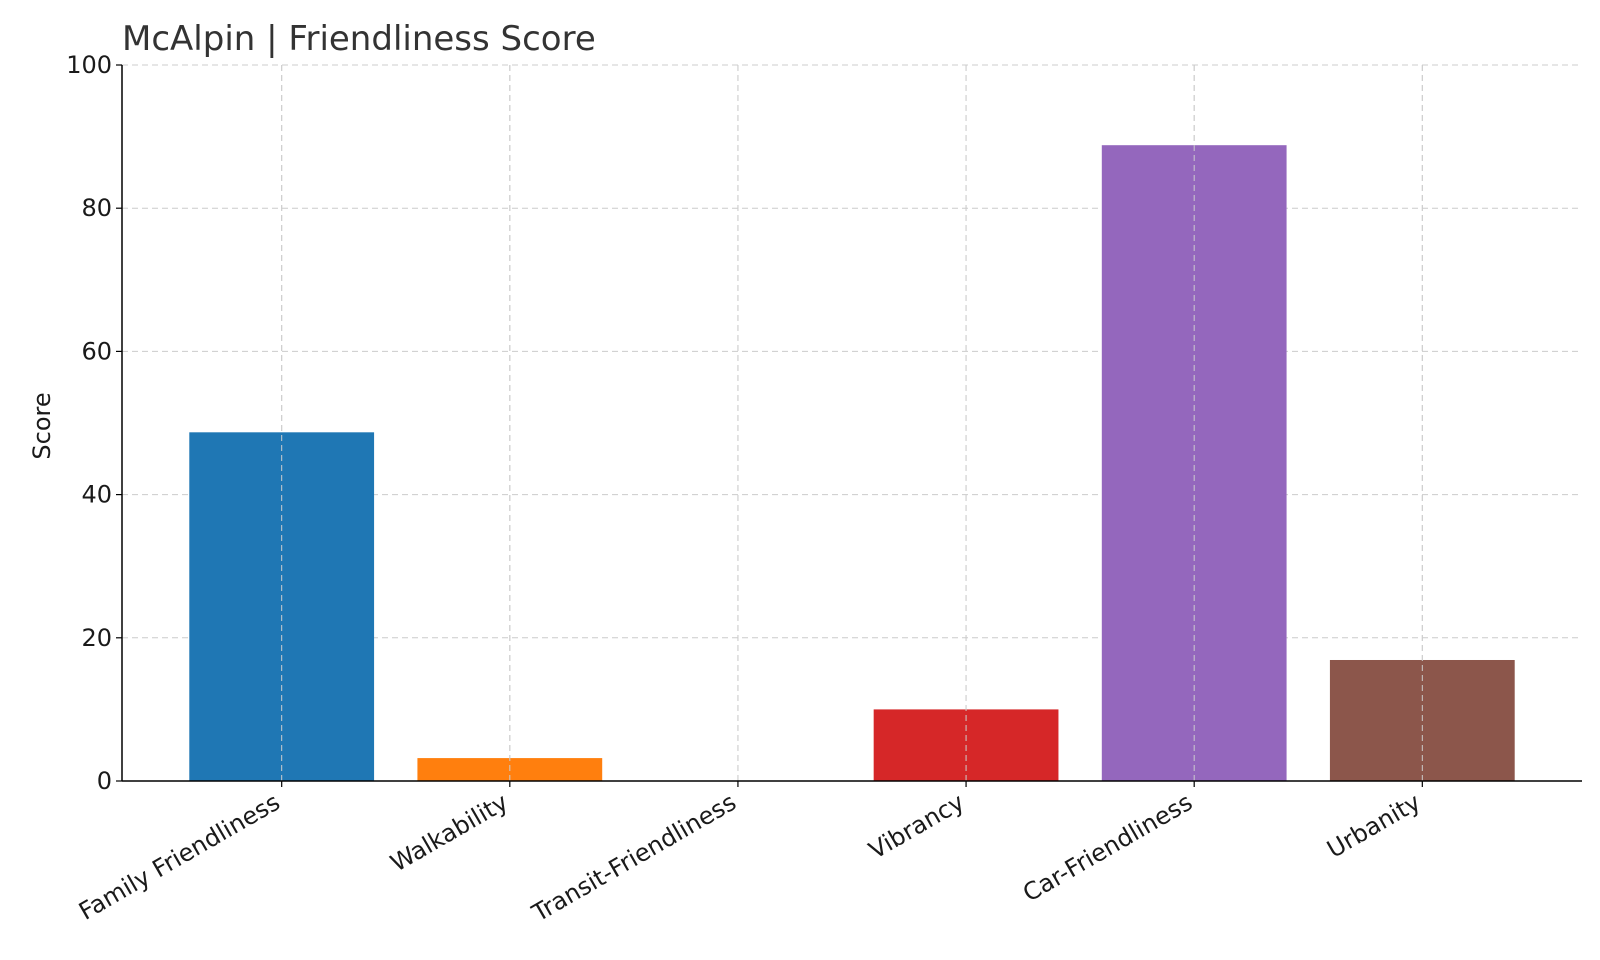 The image size is (1600, 960). I want to click on chart-title: McAlpin | Friendliness Score, so click(359, 39).